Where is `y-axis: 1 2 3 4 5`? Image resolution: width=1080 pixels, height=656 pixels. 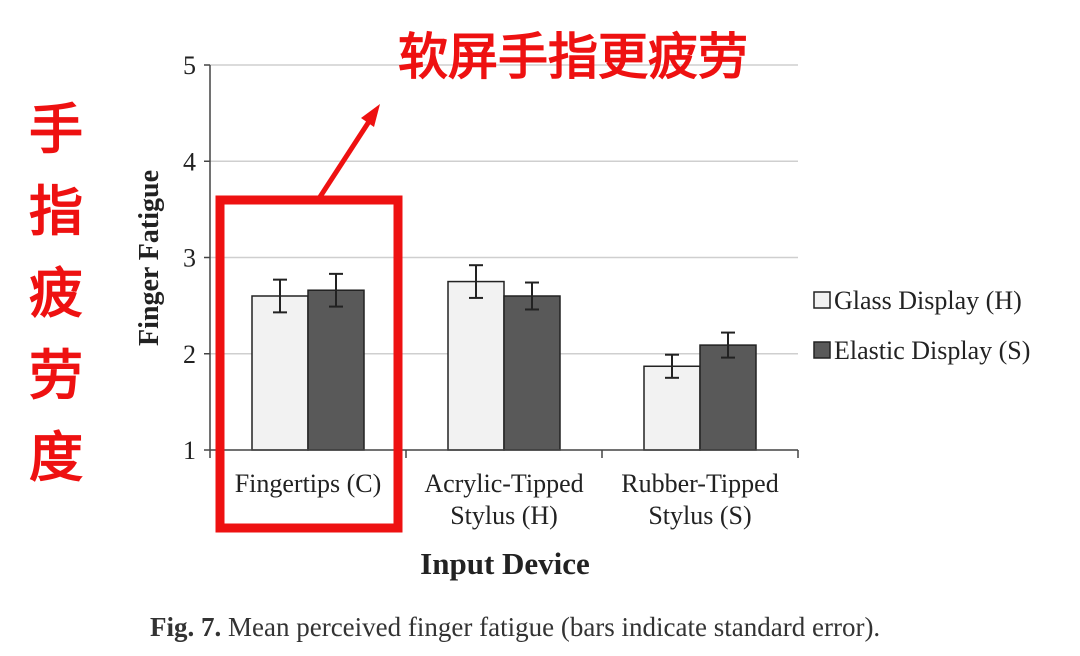 y-axis: 1 2 3 4 5 is located at coordinates (197, 258).